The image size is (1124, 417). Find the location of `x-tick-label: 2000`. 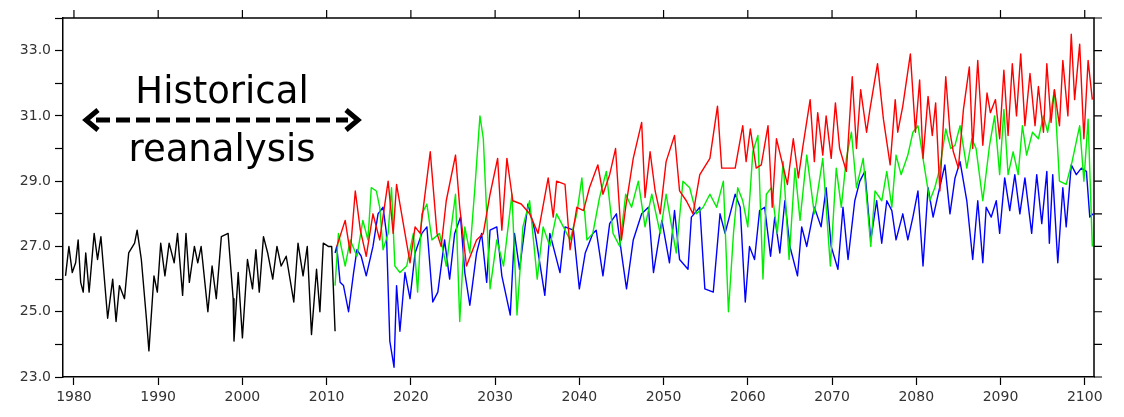

x-tick-label: 2000 is located at coordinates (242, 396).